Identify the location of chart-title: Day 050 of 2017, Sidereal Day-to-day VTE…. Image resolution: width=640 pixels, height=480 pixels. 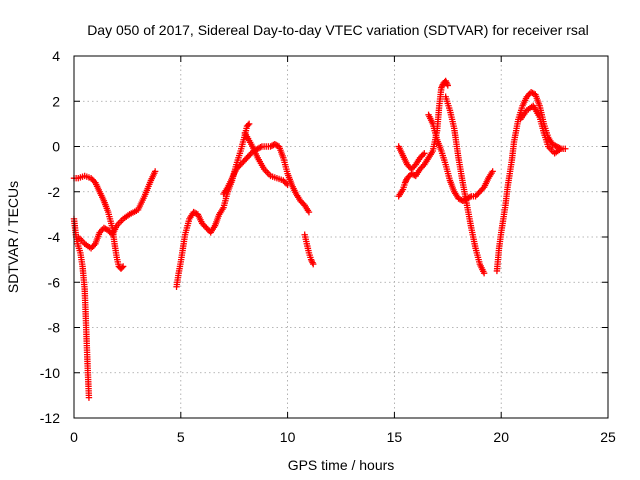
(338, 30).